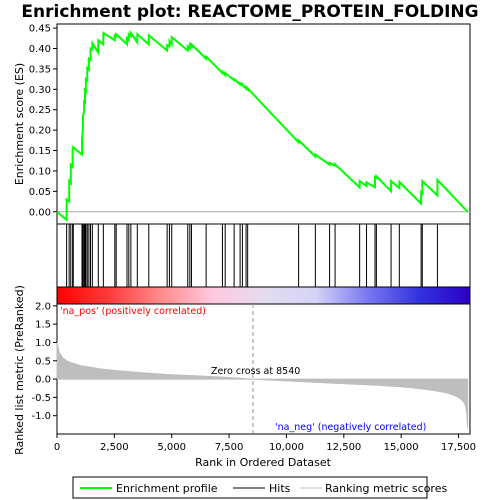 The image size is (500, 500). I want to click on legend-metric-label: Ranking metric scores, so click(386, 488).